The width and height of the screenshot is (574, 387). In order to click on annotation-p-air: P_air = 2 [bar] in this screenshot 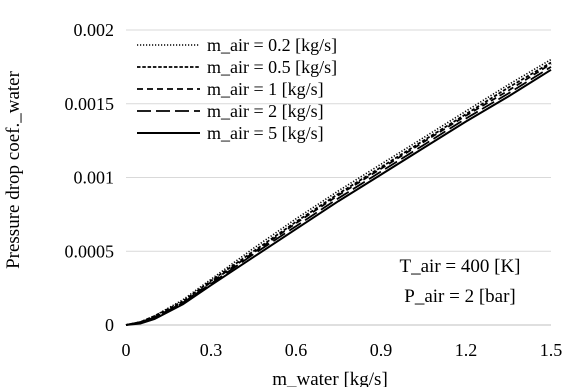, I will do `click(460, 296)`.